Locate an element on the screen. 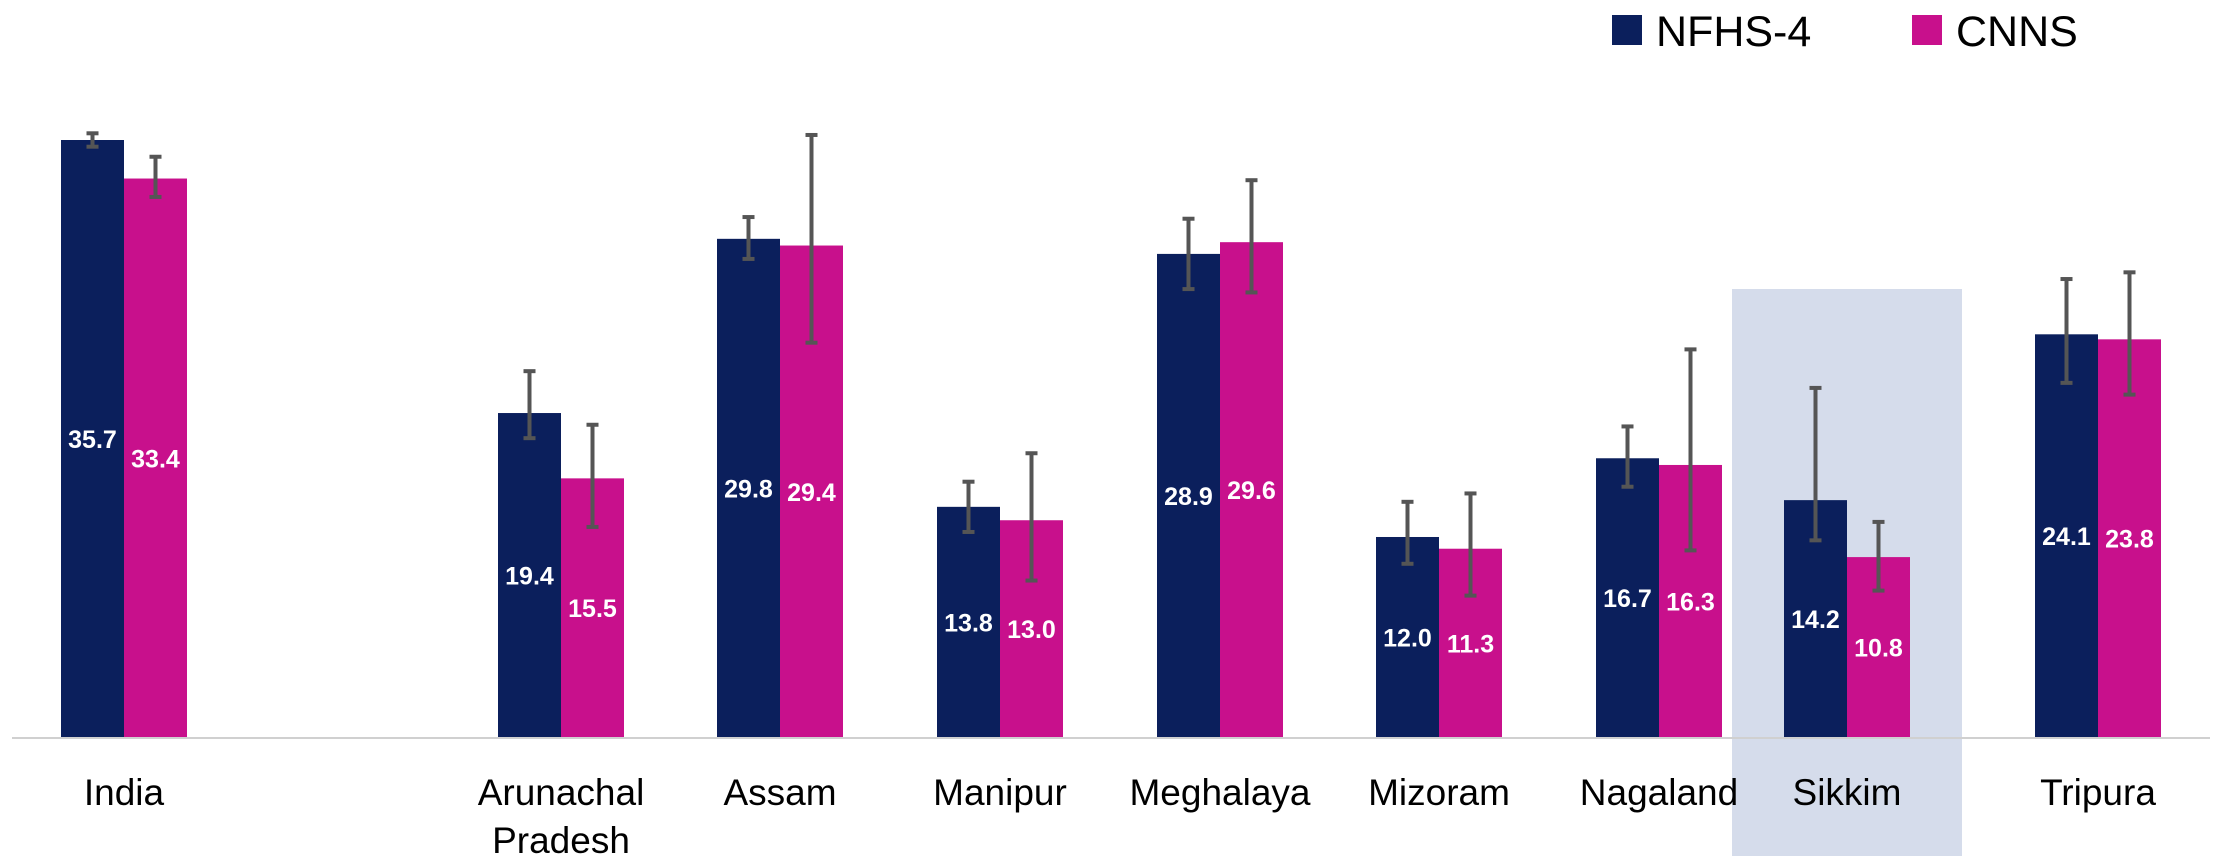 The width and height of the screenshot is (2215, 856). value-label-nfhs-4-india: 35.7 is located at coordinates (92, 440).